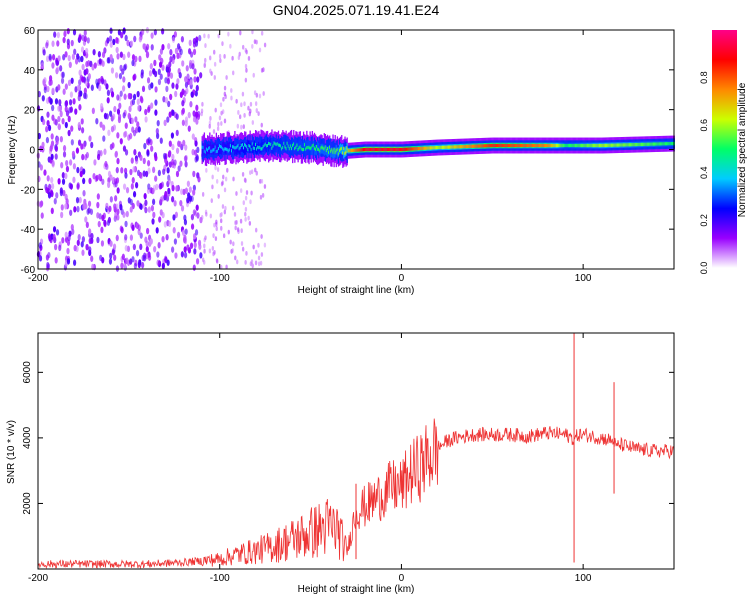 The height and width of the screenshot is (600, 750). Describe the element at coordinates (30, 31) in the screenshot. I see `y-tick-label: 60` at that location.